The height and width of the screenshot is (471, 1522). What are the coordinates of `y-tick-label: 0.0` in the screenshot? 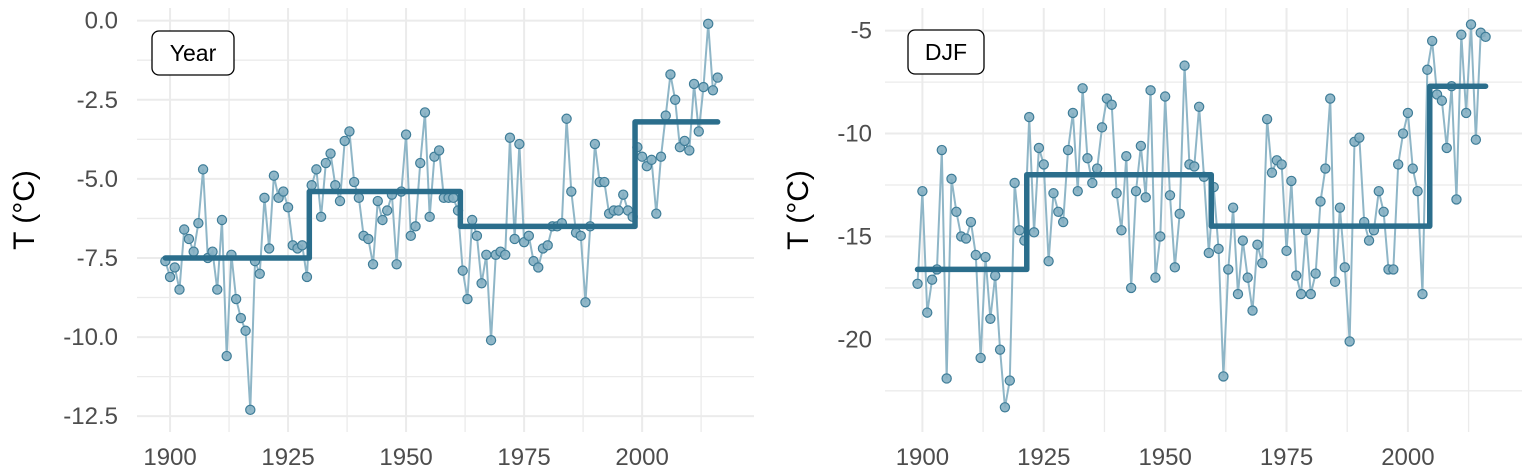 It's located at (101, 21).